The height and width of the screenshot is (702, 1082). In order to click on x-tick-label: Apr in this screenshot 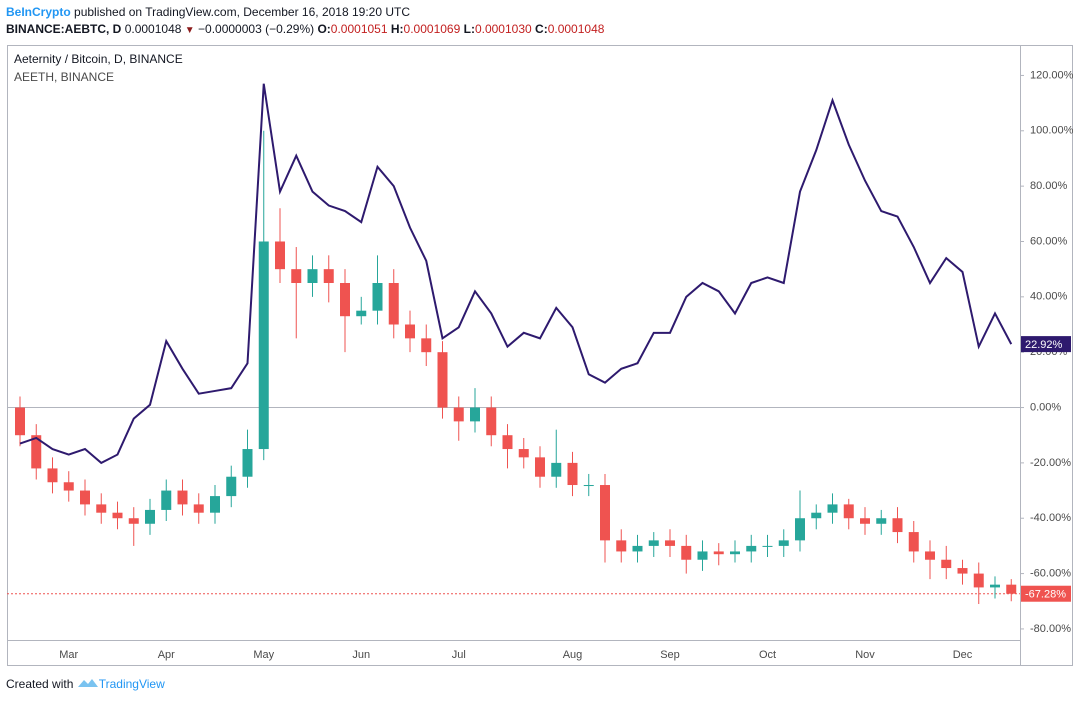, I will do `click(166, 655)`.